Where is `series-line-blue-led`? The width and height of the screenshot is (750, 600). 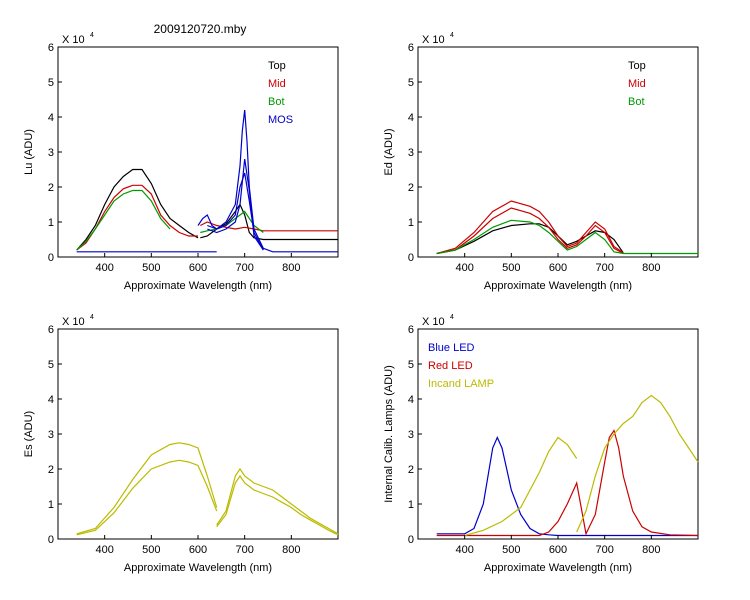 series-line-blue-led is located at coordinates (567, 486).